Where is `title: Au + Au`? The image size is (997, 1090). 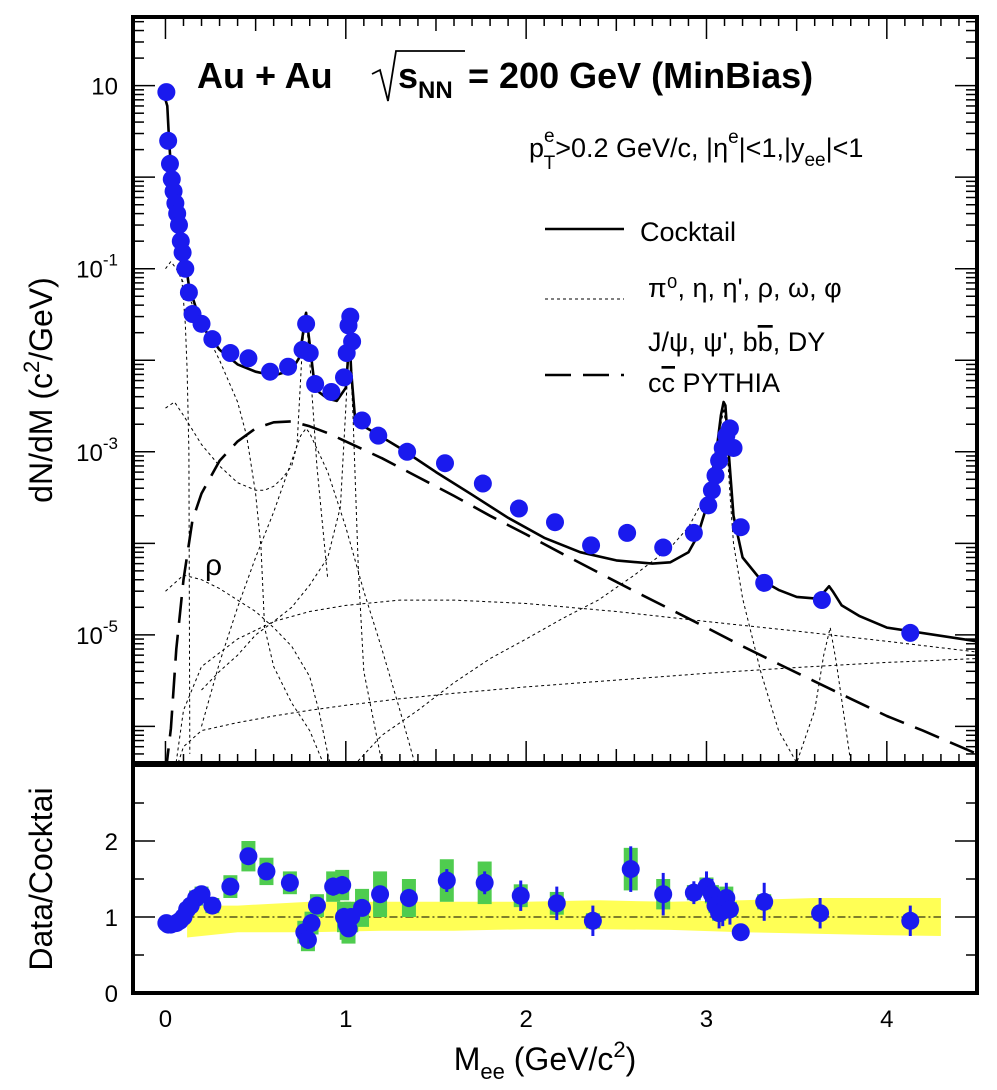 title: Au + Au is located at coordinates (265, 75).